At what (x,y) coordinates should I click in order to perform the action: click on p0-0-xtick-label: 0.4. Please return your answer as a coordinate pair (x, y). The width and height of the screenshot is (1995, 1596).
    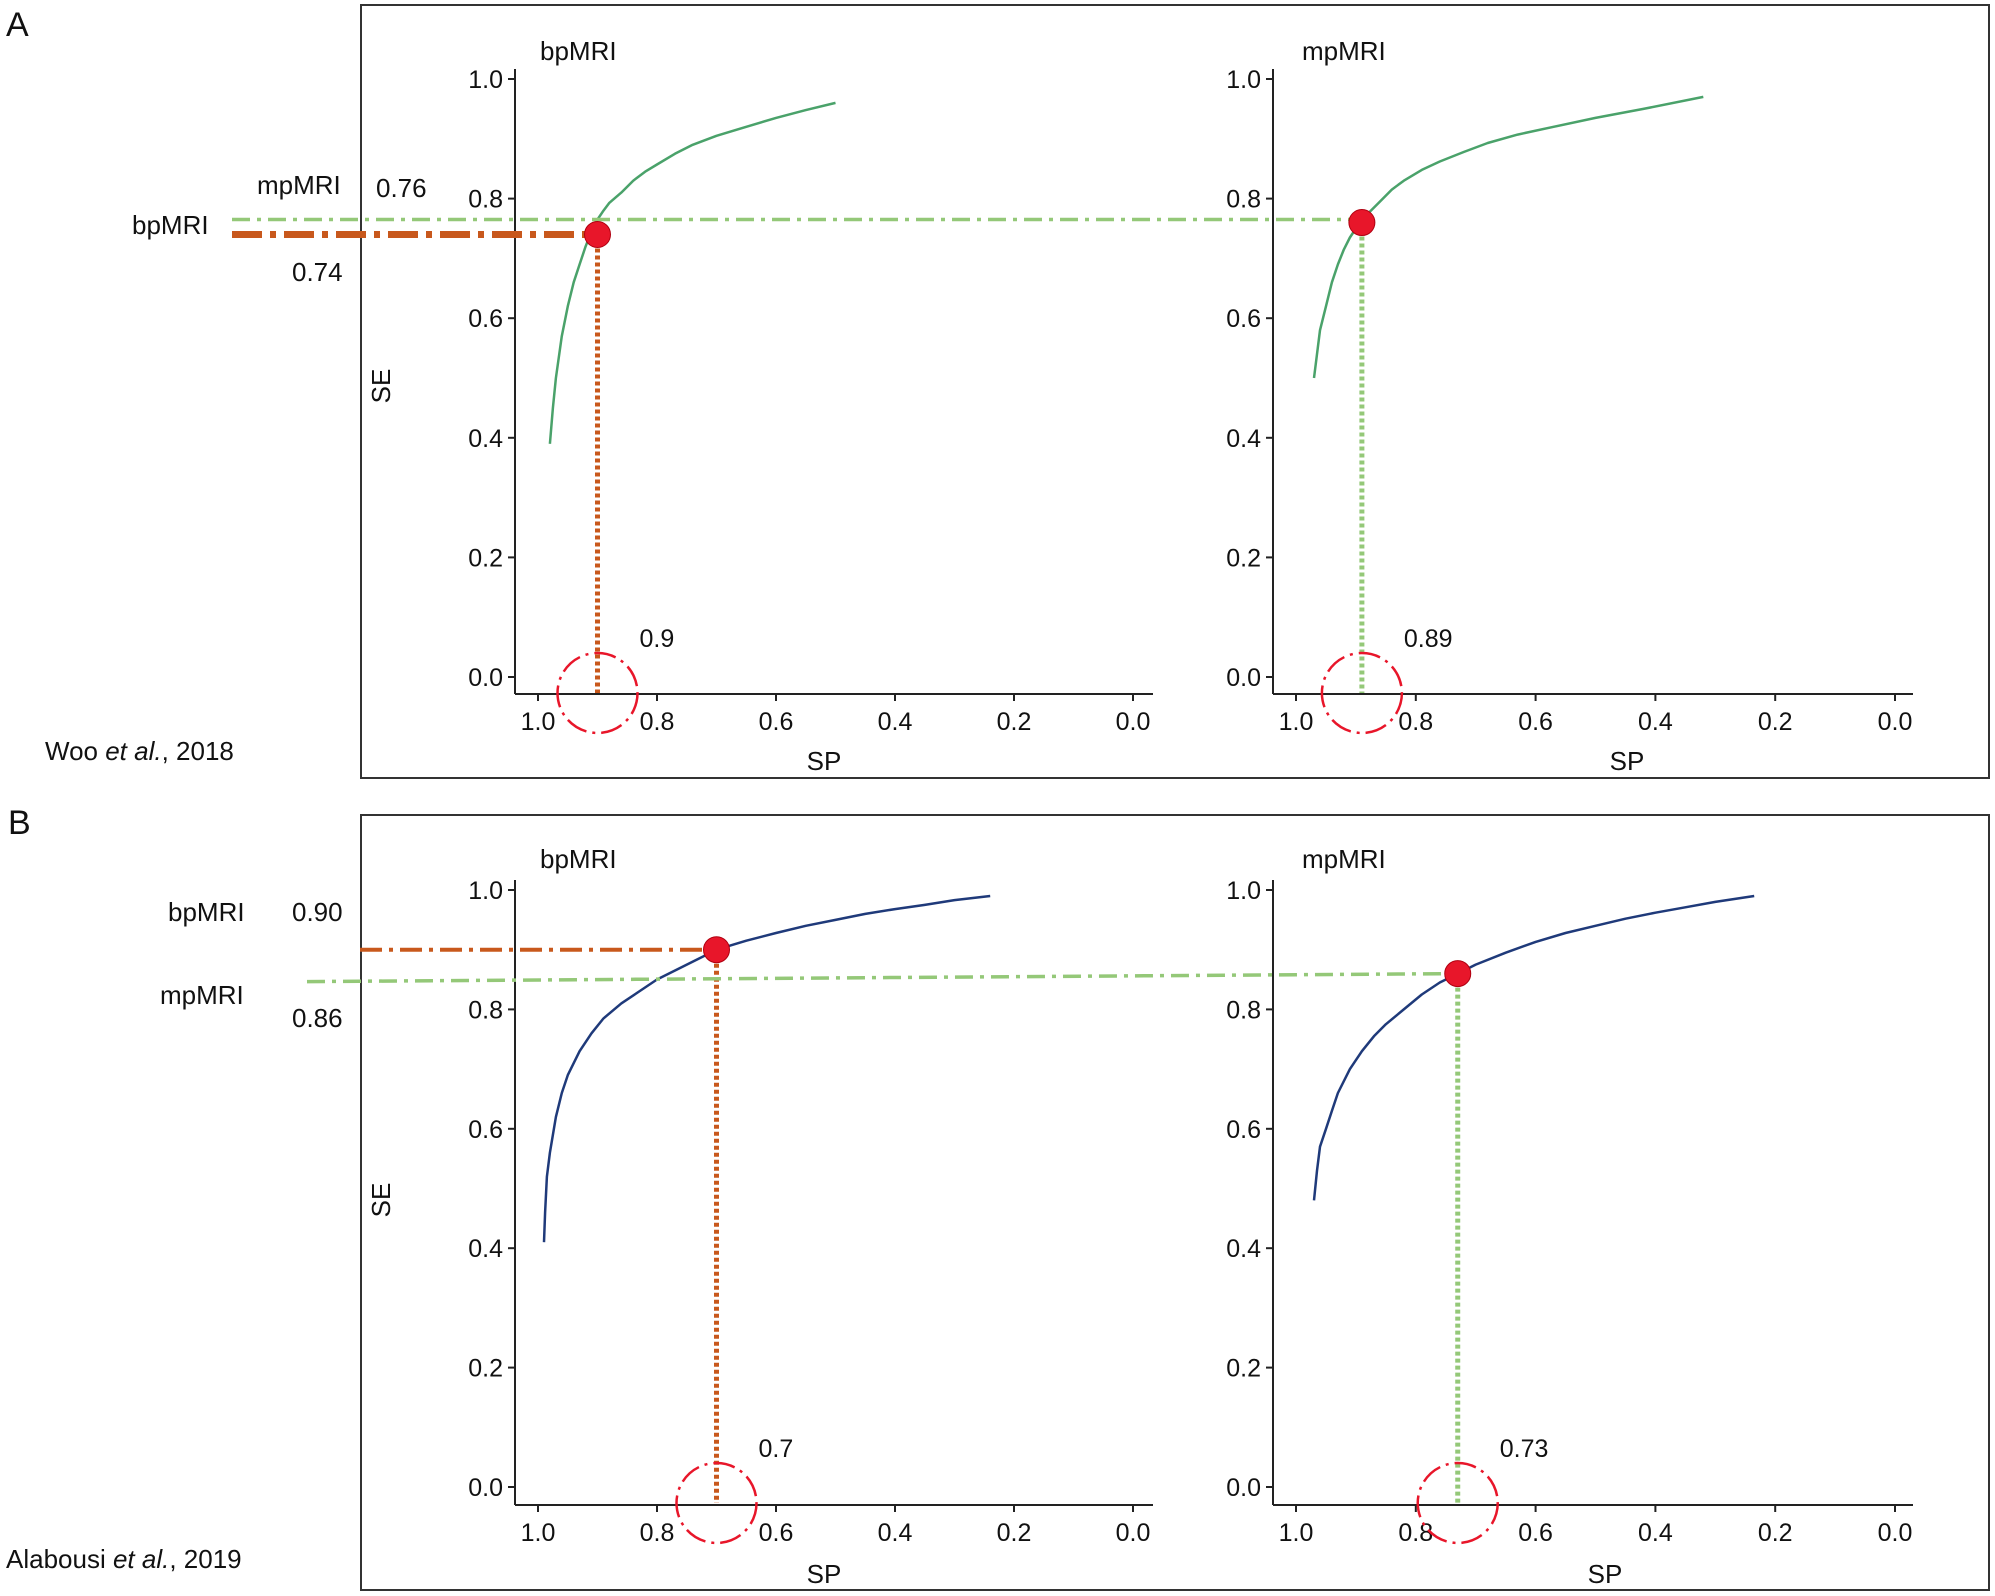
    Looking at the image, I should click on (895, 722).